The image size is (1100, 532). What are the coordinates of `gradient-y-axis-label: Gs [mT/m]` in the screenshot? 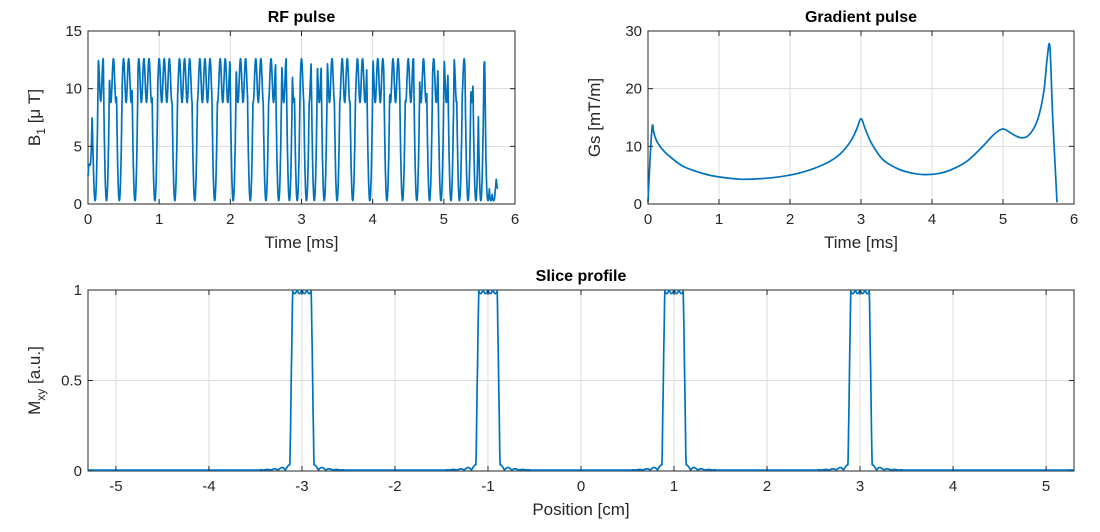 It's located at (594, 117).